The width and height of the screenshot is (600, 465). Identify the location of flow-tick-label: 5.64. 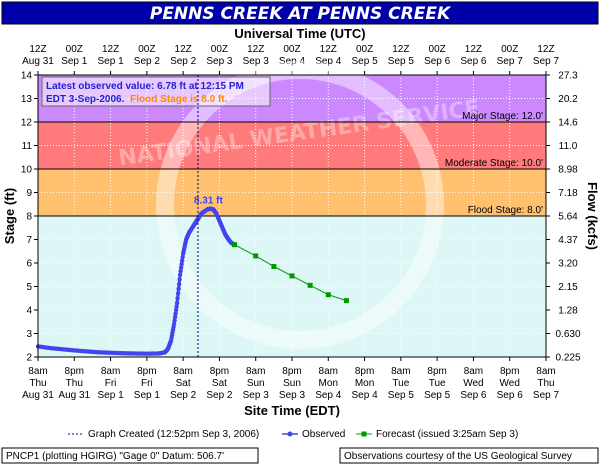
(568, 217).